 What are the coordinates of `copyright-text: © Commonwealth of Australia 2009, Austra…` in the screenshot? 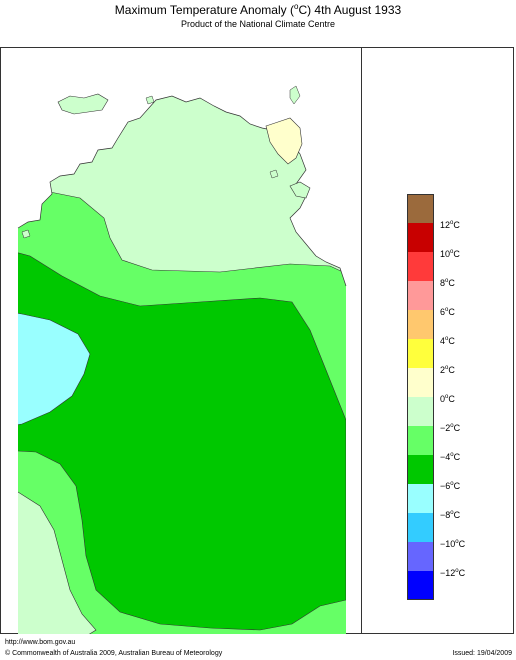 It's located at (114, 653).